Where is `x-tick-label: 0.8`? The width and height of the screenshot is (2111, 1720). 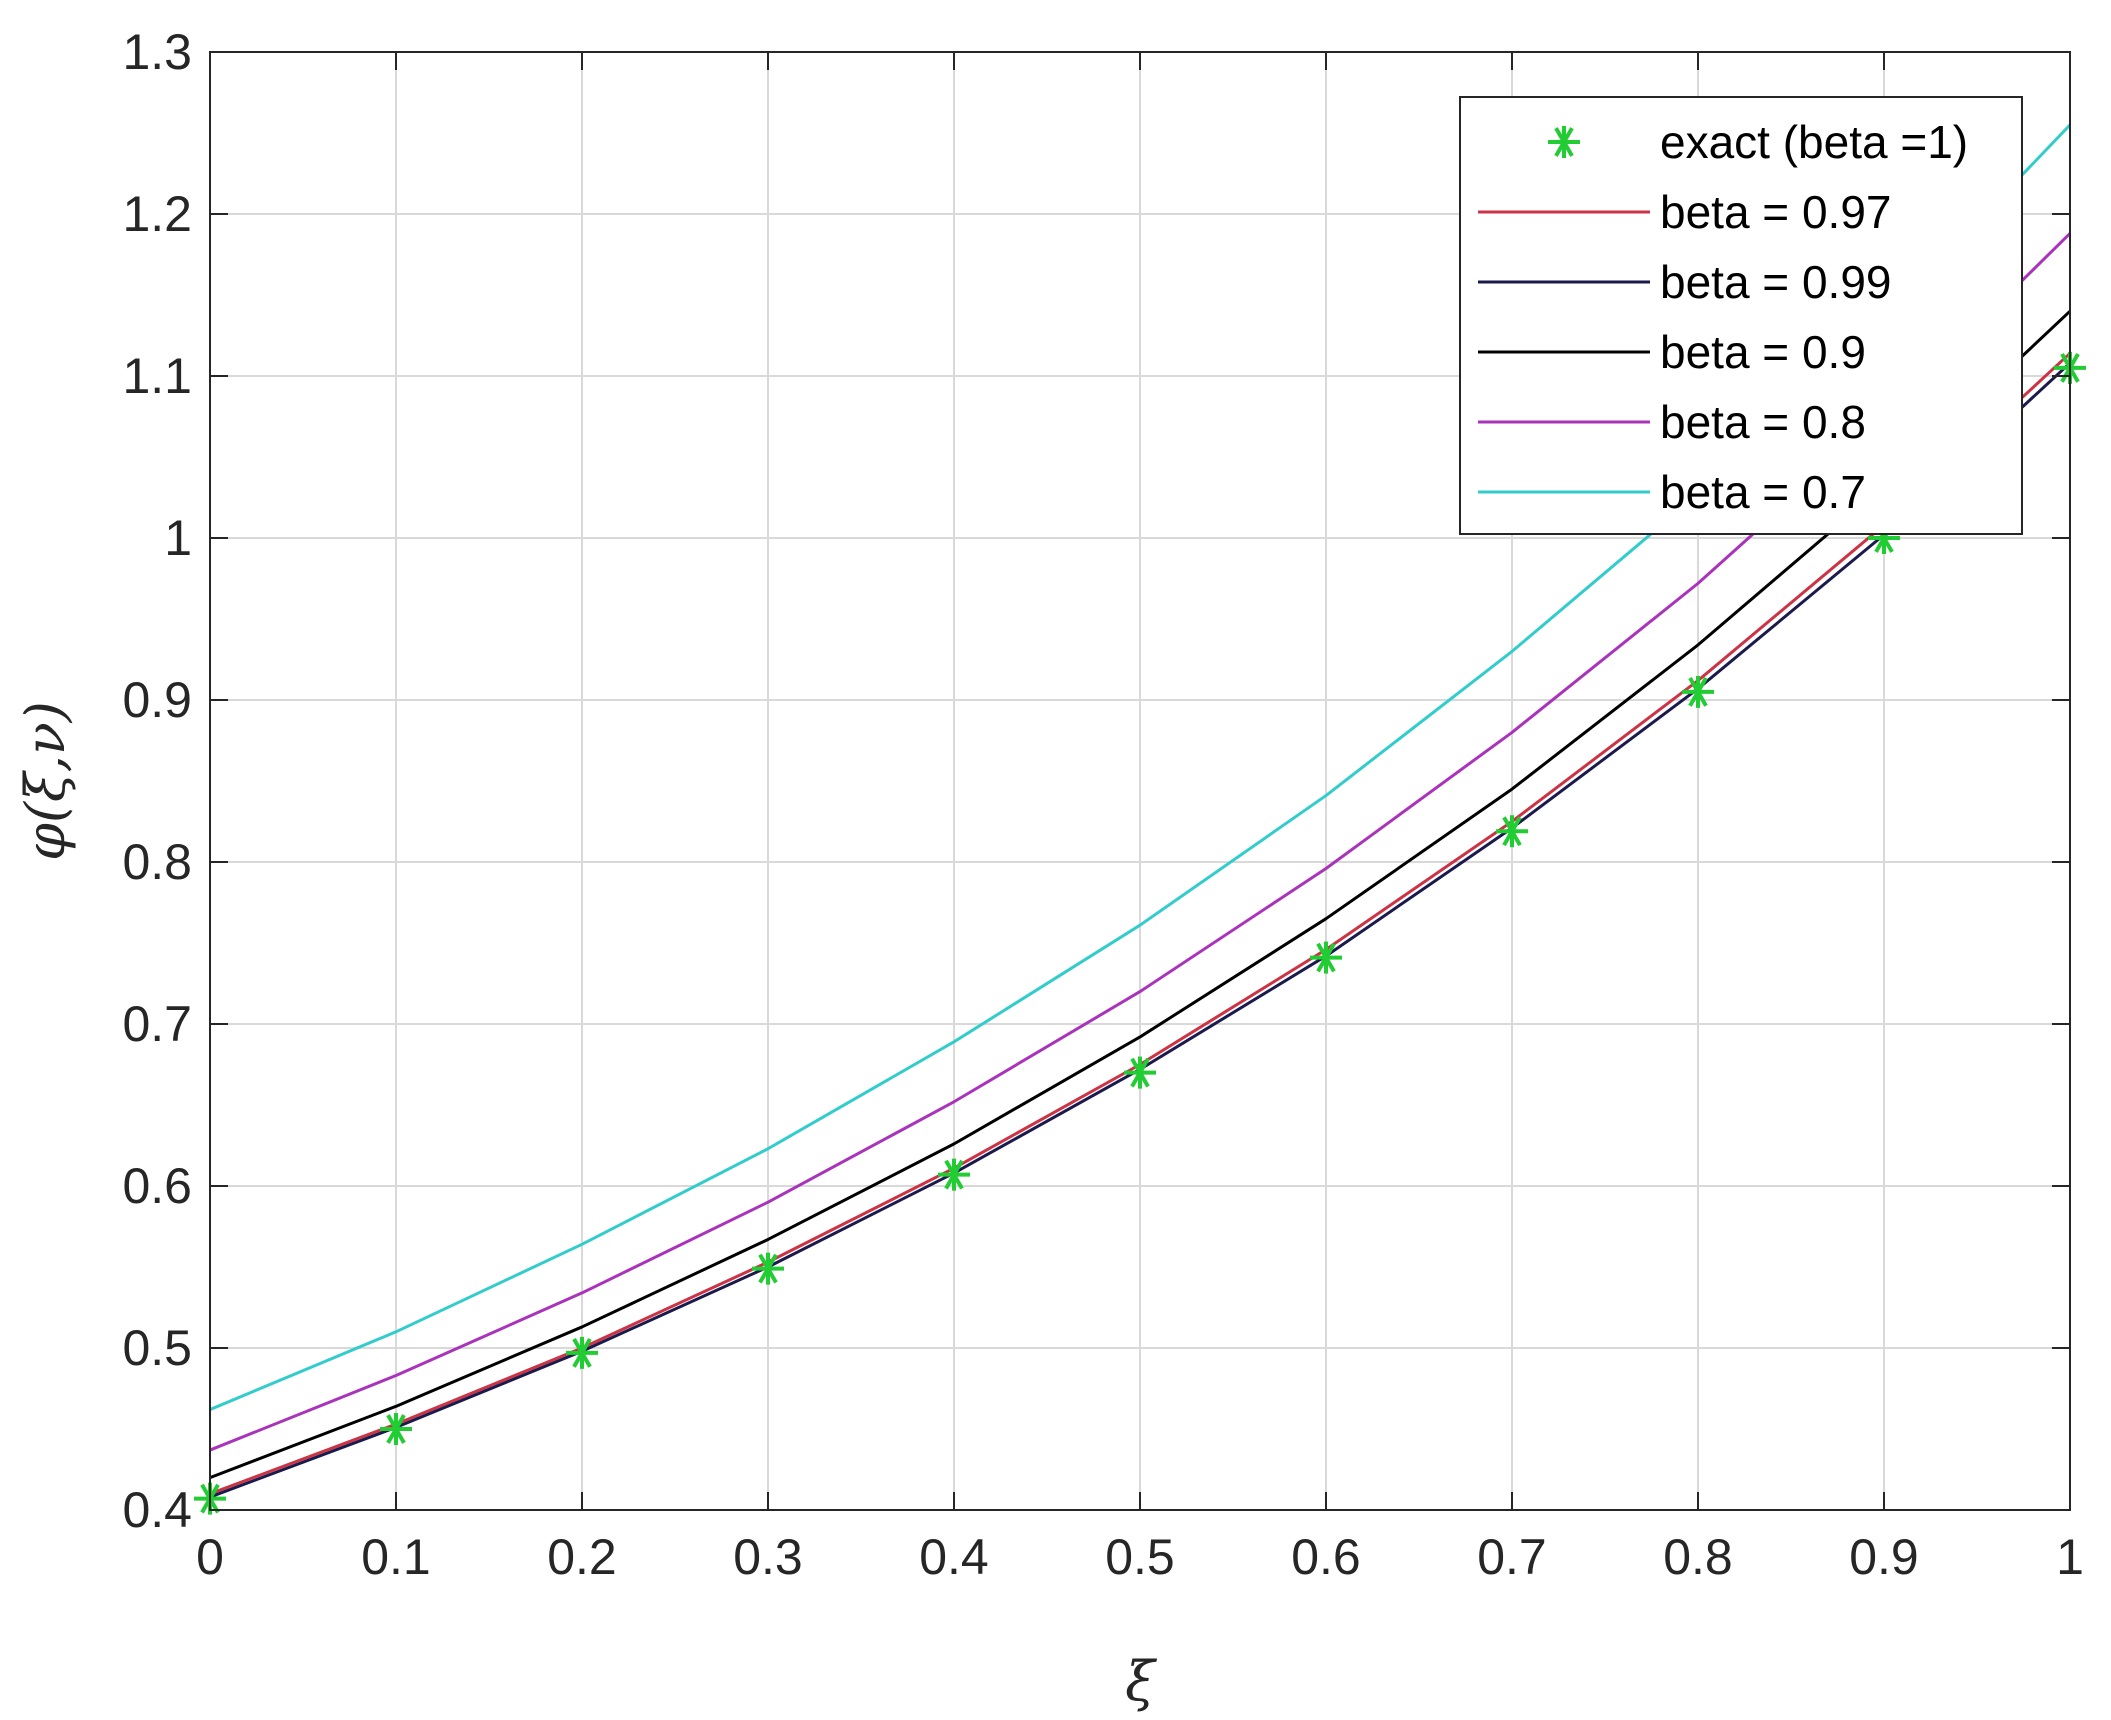
x-tick-label: 0.8 is located at coordinates (1698, 1557).